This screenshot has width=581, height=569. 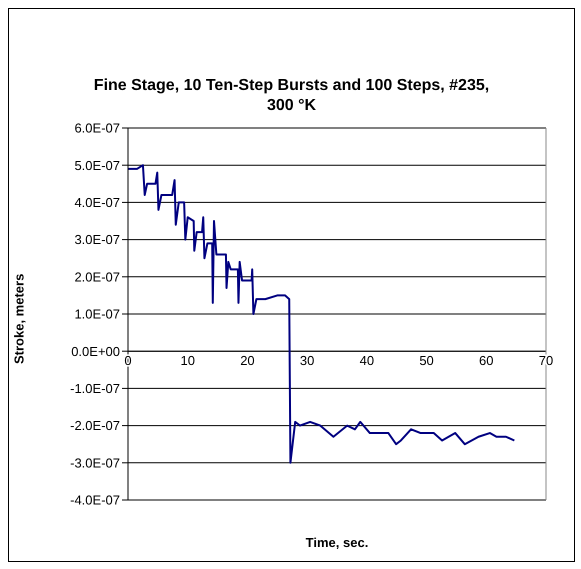 What do you see at coordinates (97, 128) in the screenshot?
I see `y-tick-label: 6.0E-07` at bounding box center [97, 128].